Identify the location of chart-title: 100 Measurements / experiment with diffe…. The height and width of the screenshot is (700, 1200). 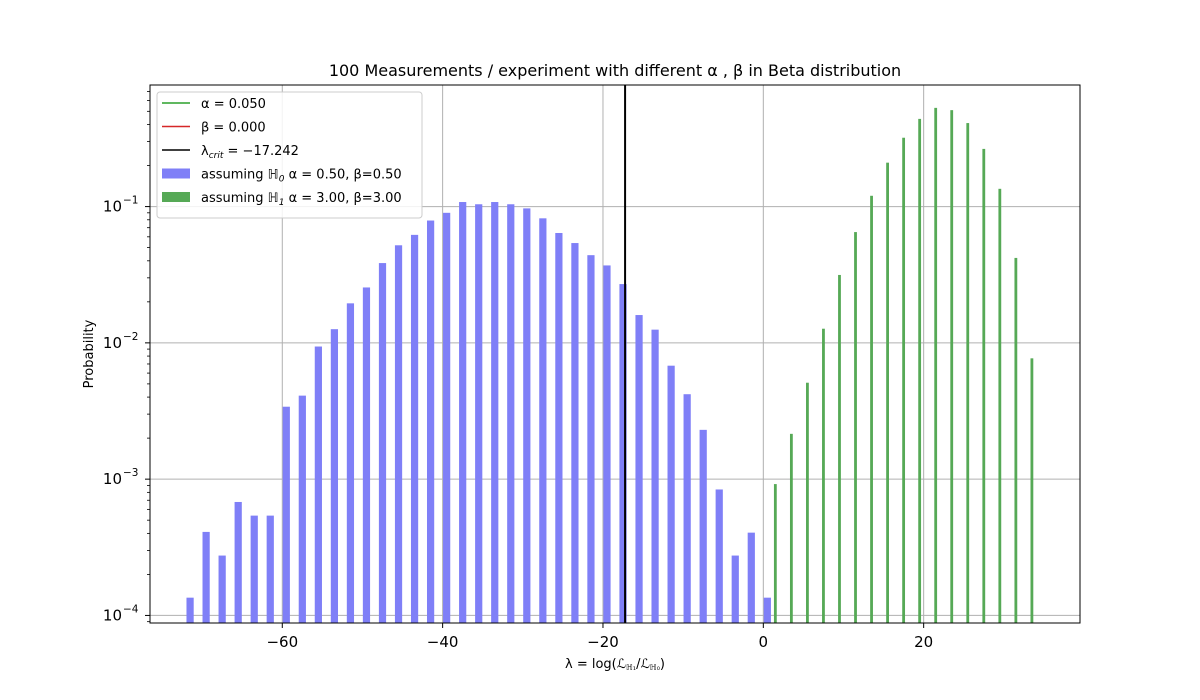
(615, 70).